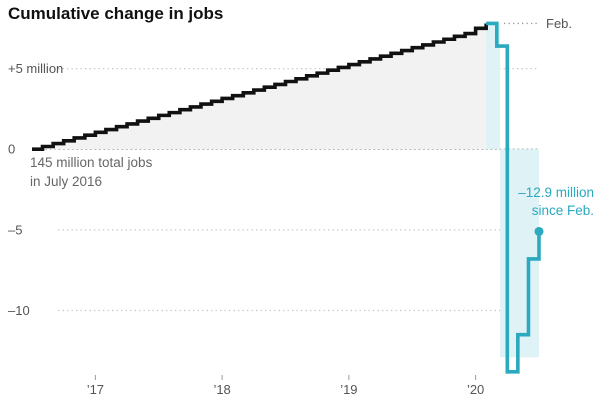  I want to click on x-tick-label: ’20, so click(475, 389).